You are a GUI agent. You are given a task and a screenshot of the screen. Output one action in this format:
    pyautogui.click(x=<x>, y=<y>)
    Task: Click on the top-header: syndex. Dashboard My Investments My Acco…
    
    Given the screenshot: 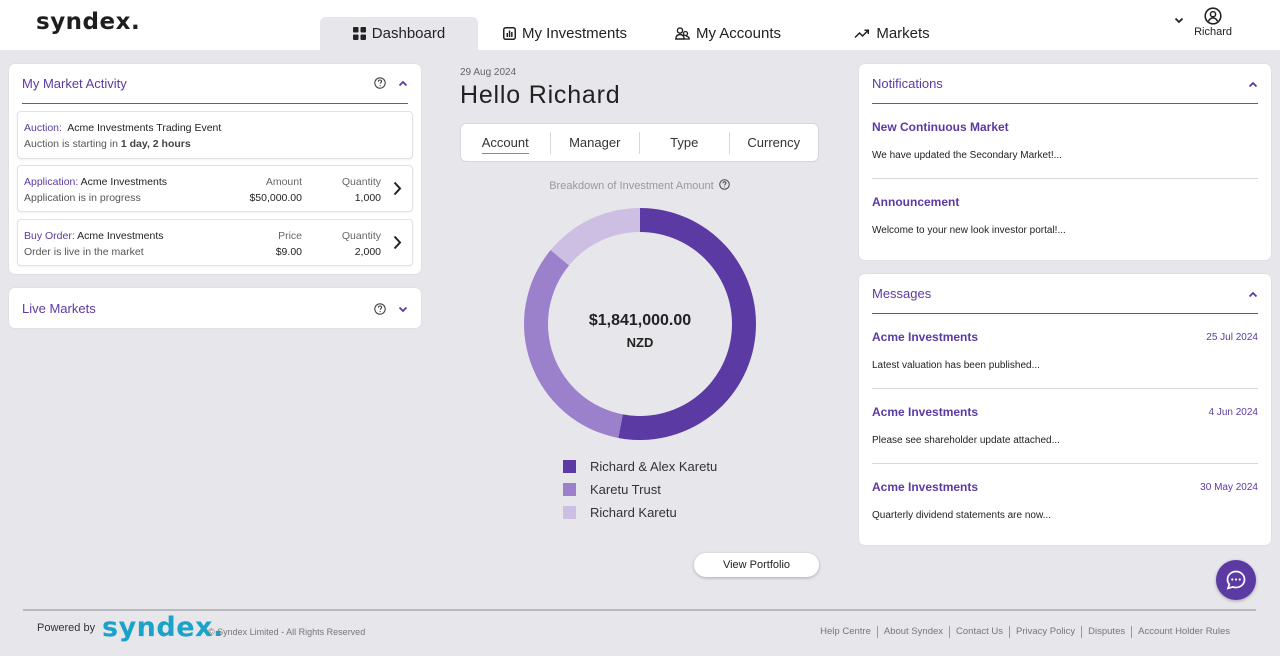 What is the action you would take?
    pyautogui.click(x=640, y=25)
    